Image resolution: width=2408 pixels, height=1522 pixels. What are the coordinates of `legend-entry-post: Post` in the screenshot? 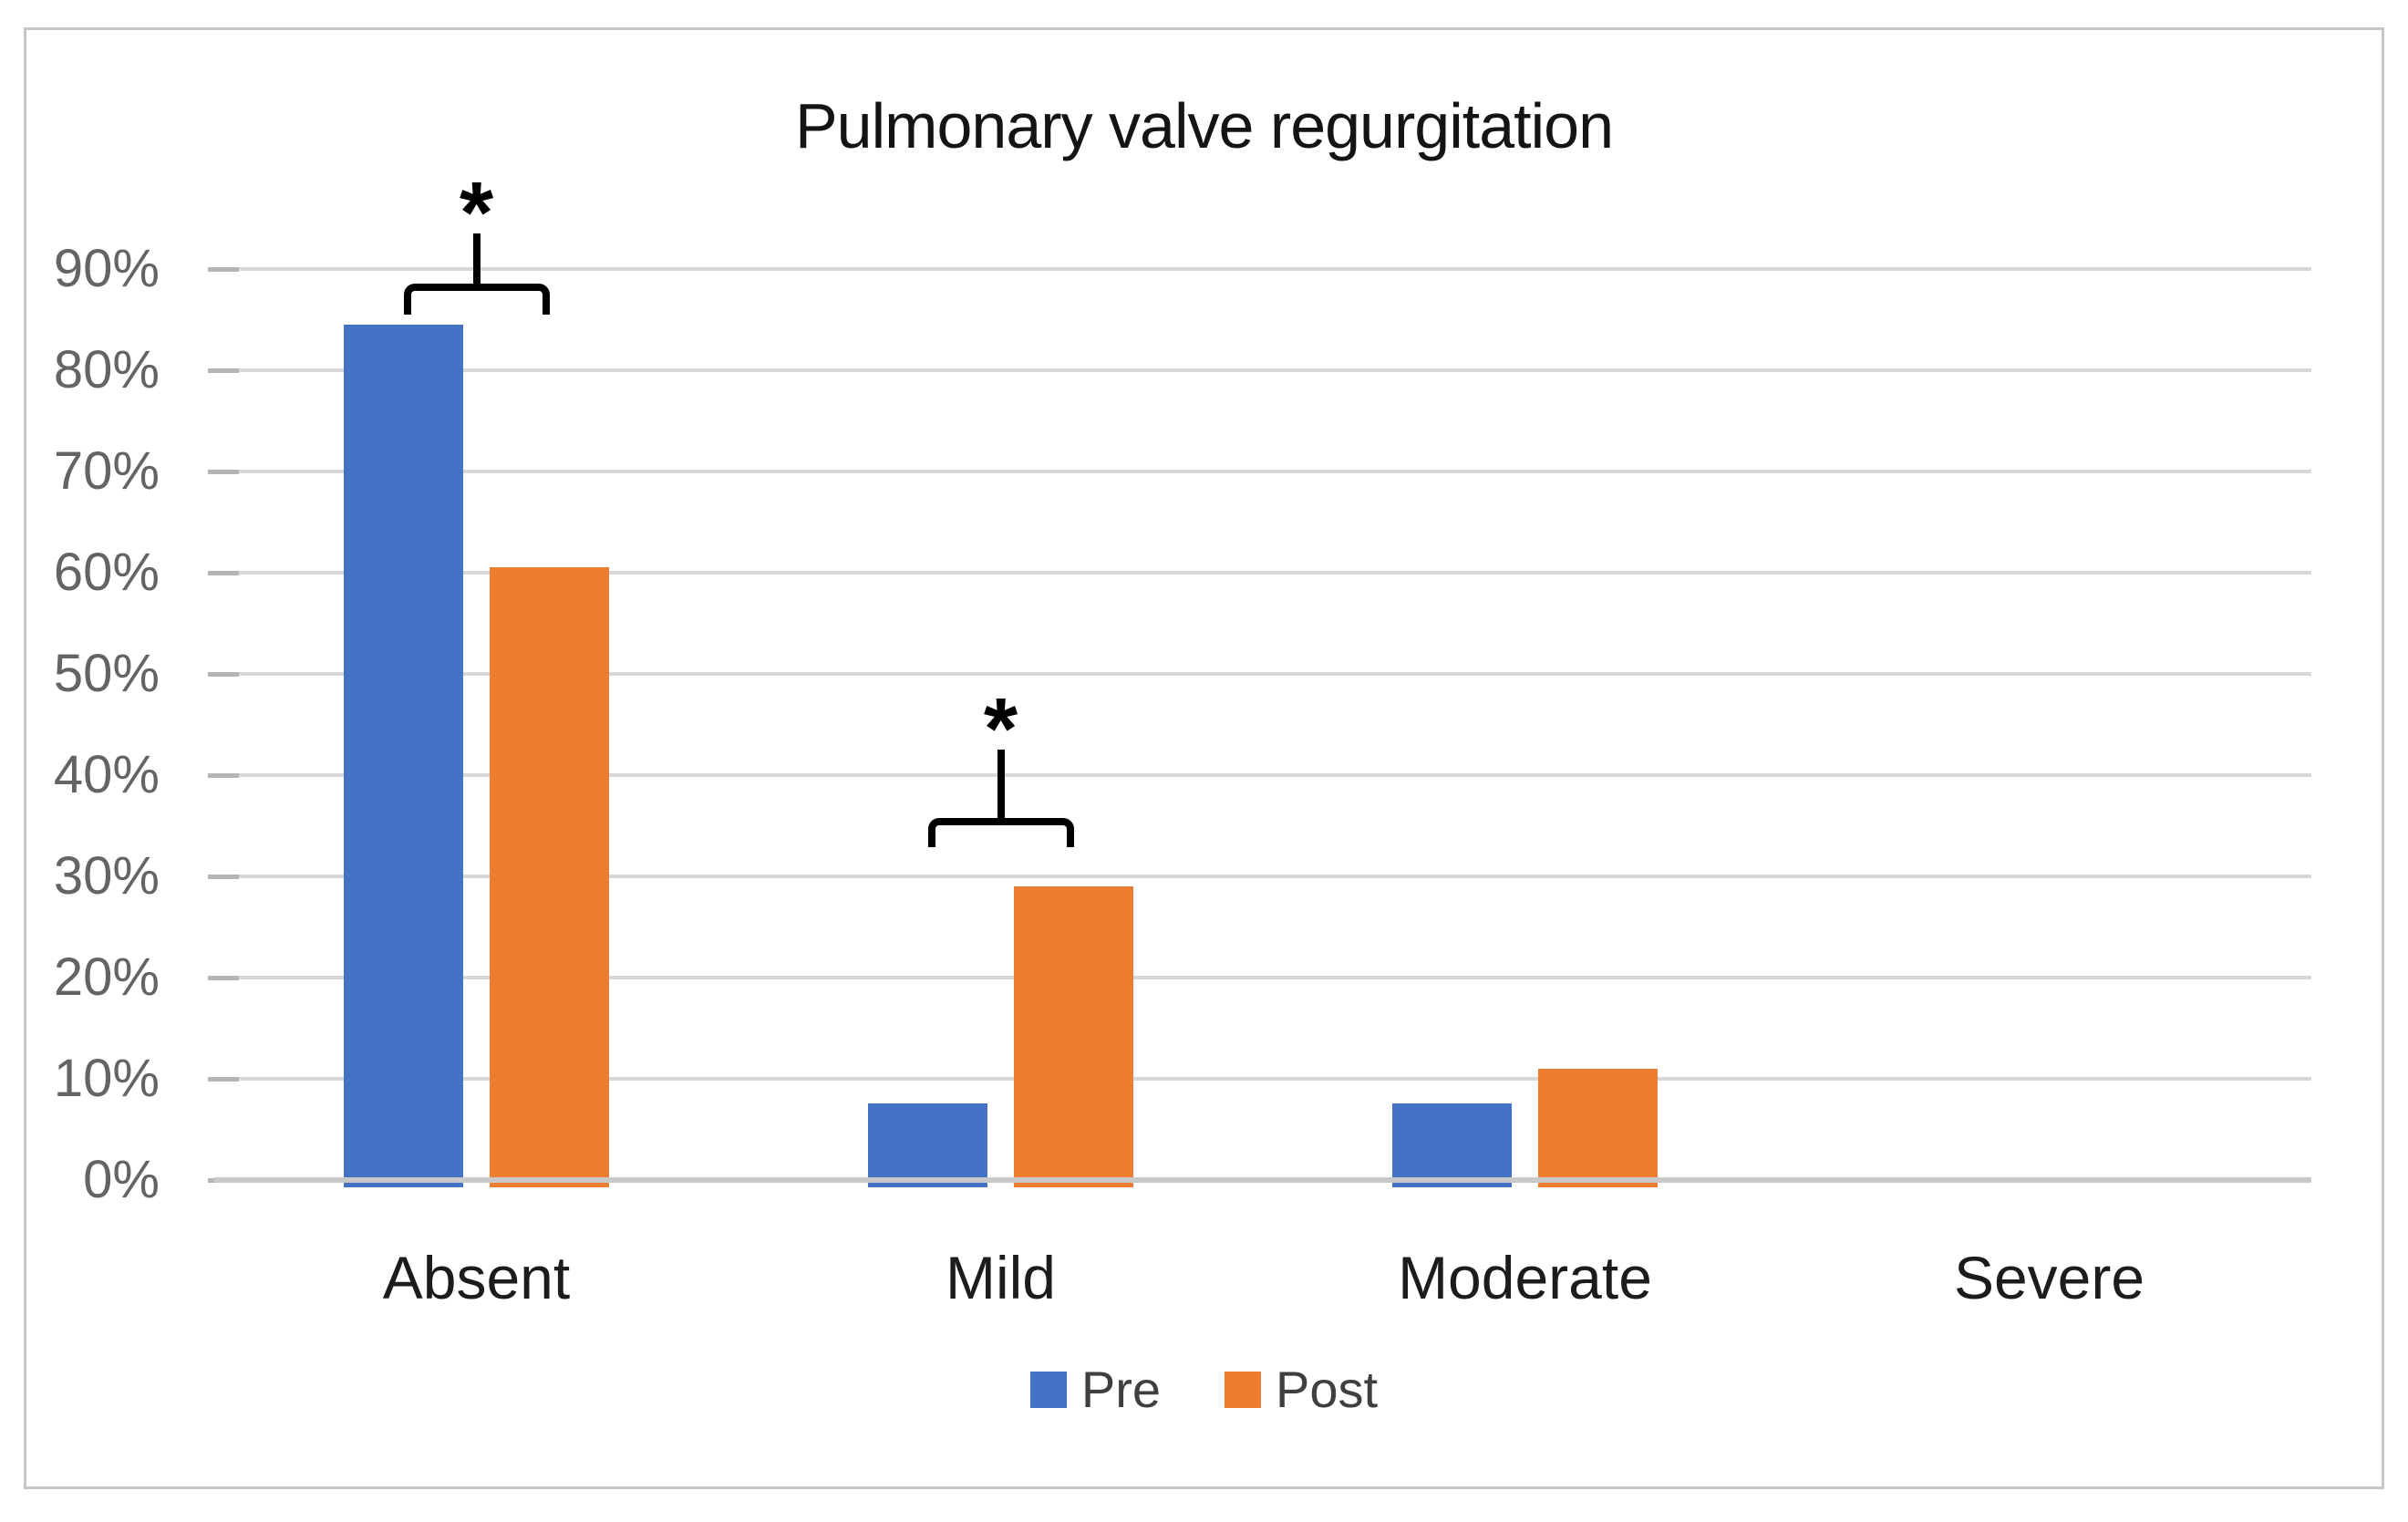 It's located at (1301, 1389).